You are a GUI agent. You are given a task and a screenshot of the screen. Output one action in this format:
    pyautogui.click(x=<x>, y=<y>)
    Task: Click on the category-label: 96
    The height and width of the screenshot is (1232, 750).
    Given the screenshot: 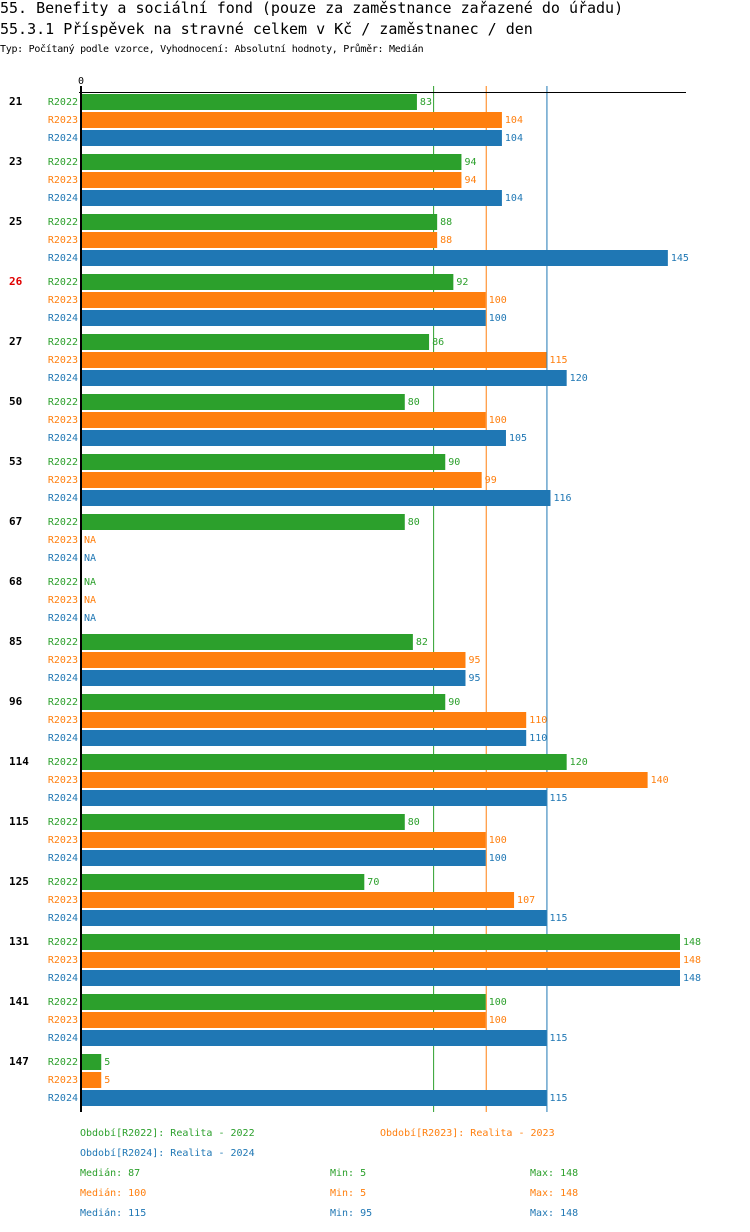 What is the action you would take?
    pyautogui.click(x=16, y=701)
    